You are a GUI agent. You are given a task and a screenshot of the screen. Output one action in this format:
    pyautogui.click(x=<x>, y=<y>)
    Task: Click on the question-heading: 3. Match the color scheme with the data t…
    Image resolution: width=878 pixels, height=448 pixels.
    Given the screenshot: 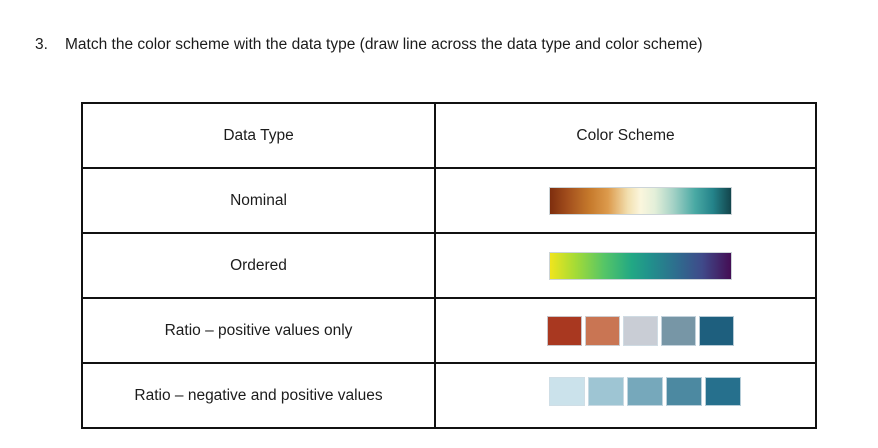 What is the action you would take?
    pyautogui.click(x=369, y=45)
    